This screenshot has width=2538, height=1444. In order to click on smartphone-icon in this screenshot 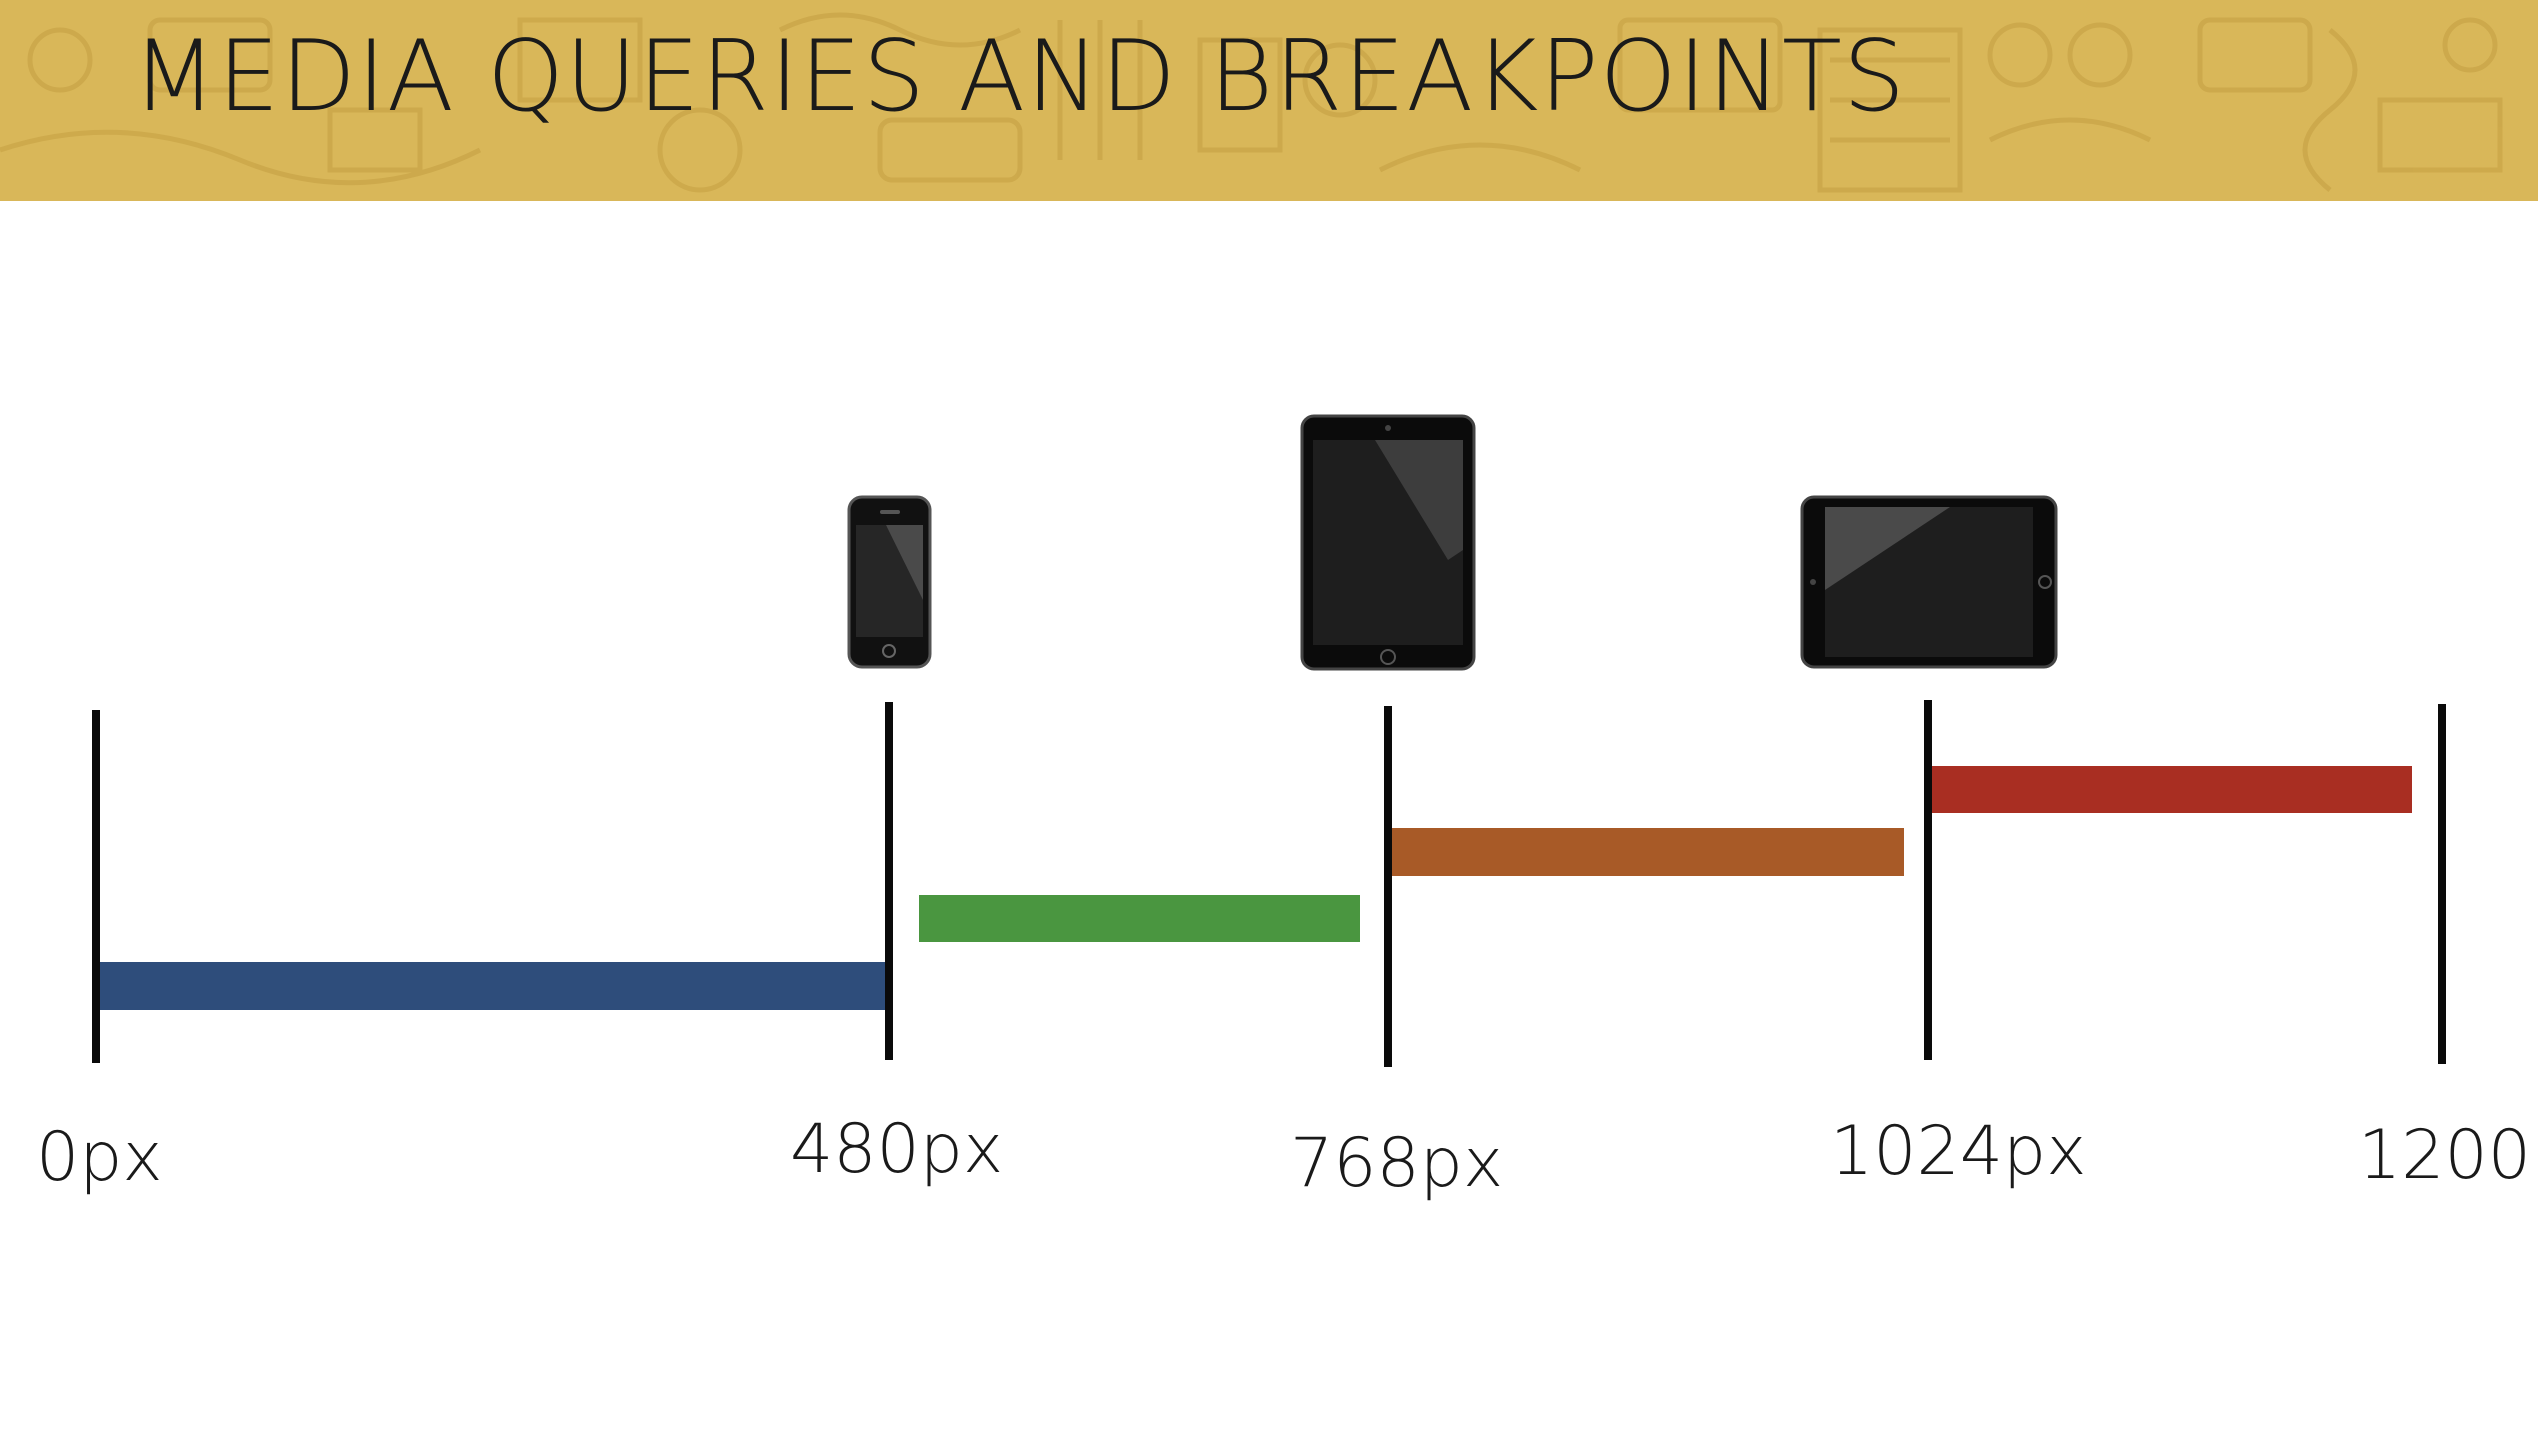, I will do `click(889, 582)`.